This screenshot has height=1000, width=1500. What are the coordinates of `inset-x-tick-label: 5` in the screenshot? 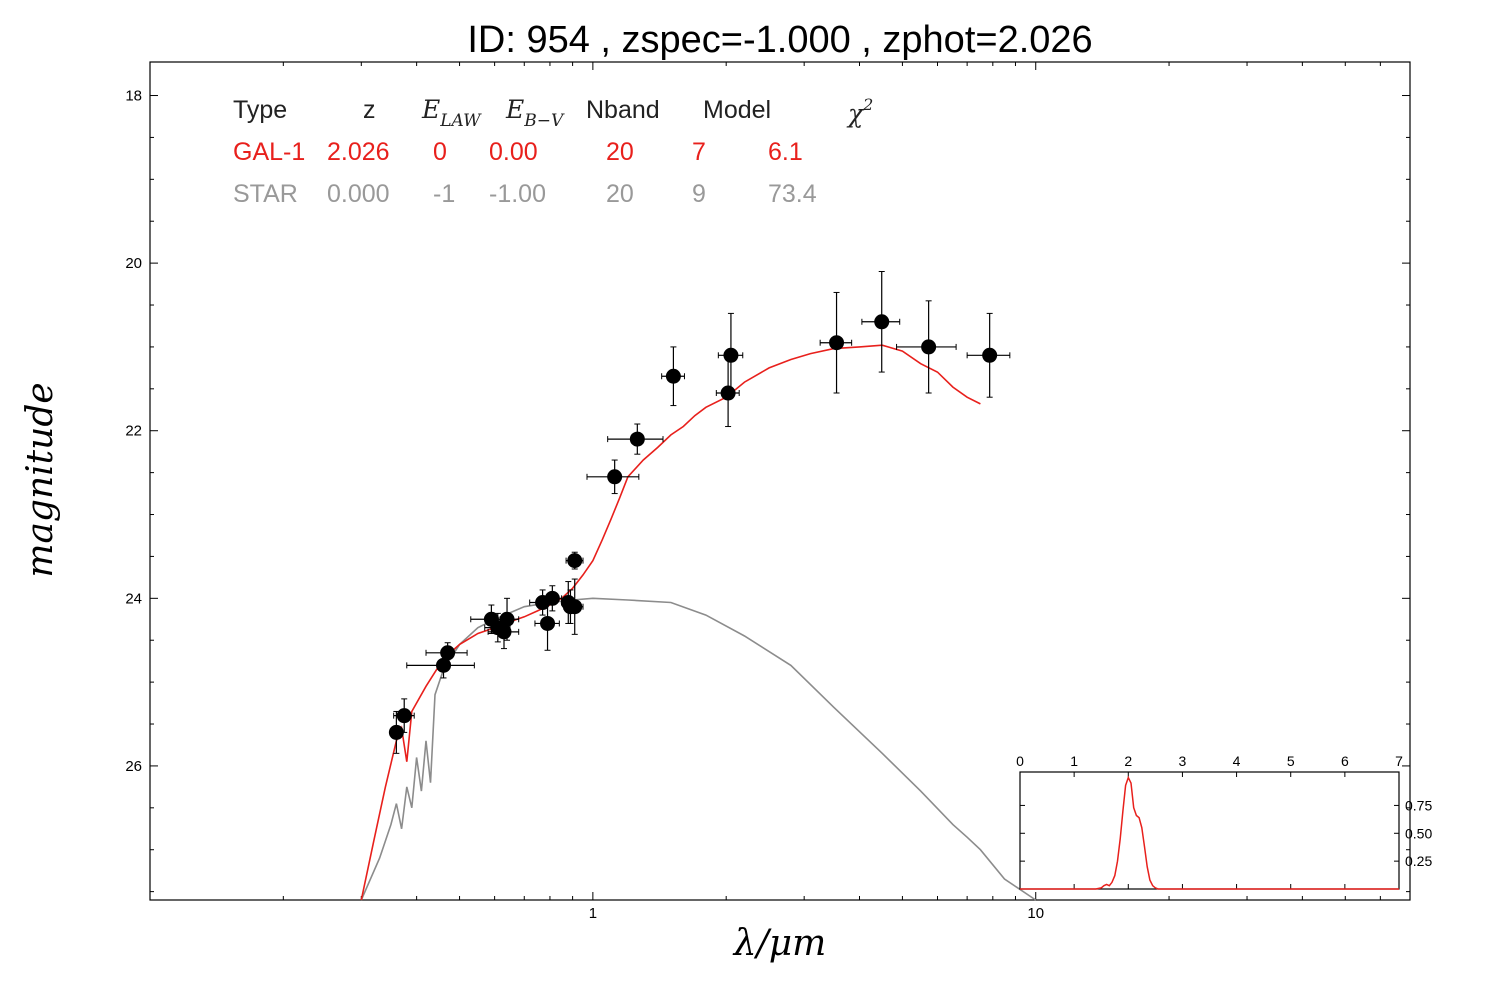 It's located at (1291, 761).